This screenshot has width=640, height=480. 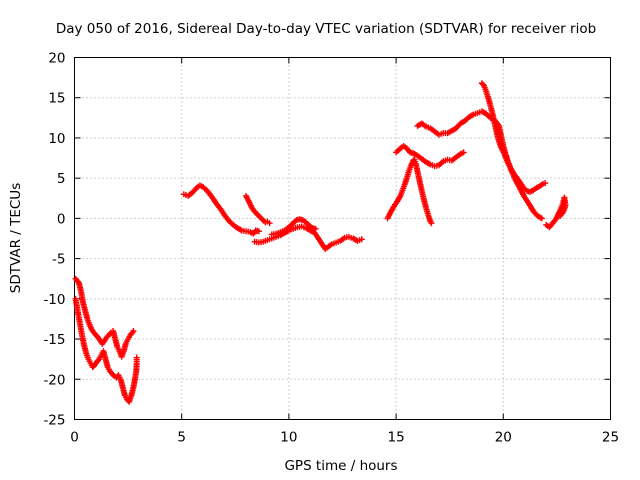 I want to click on y-tick-label: -20, so click(x=54, y=380).